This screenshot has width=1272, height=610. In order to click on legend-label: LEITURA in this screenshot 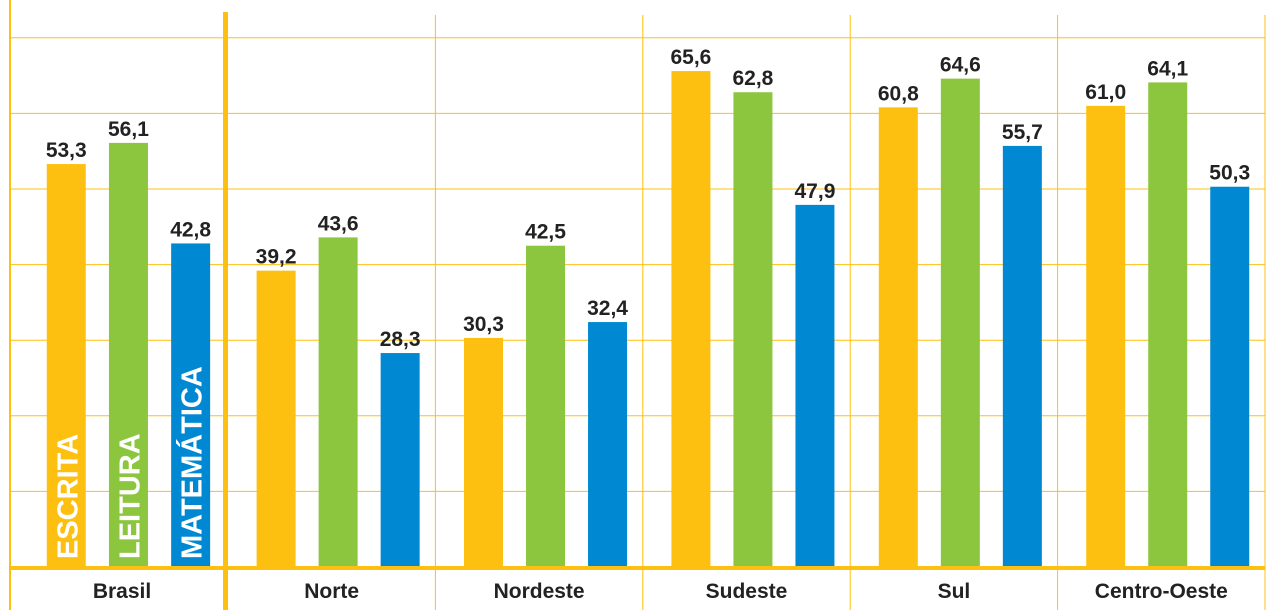, I will do `click(130, 496)`.